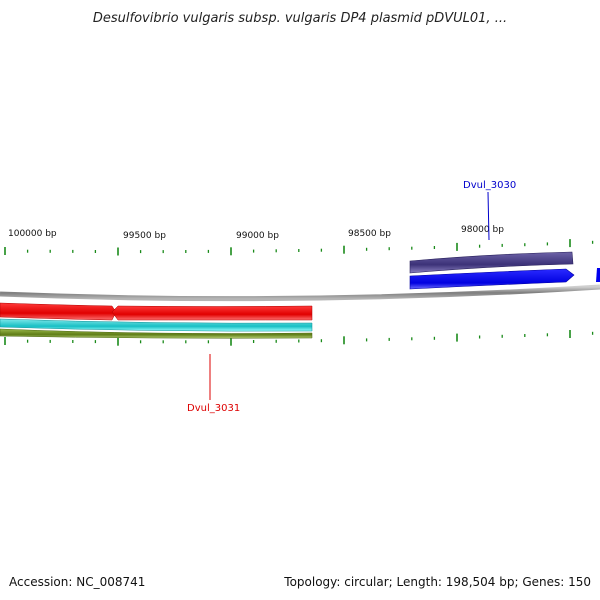 The height and width of the screenshot is (600, 600). I want to click on ruler-label-100000: 100000 bp, so click(32, 234).